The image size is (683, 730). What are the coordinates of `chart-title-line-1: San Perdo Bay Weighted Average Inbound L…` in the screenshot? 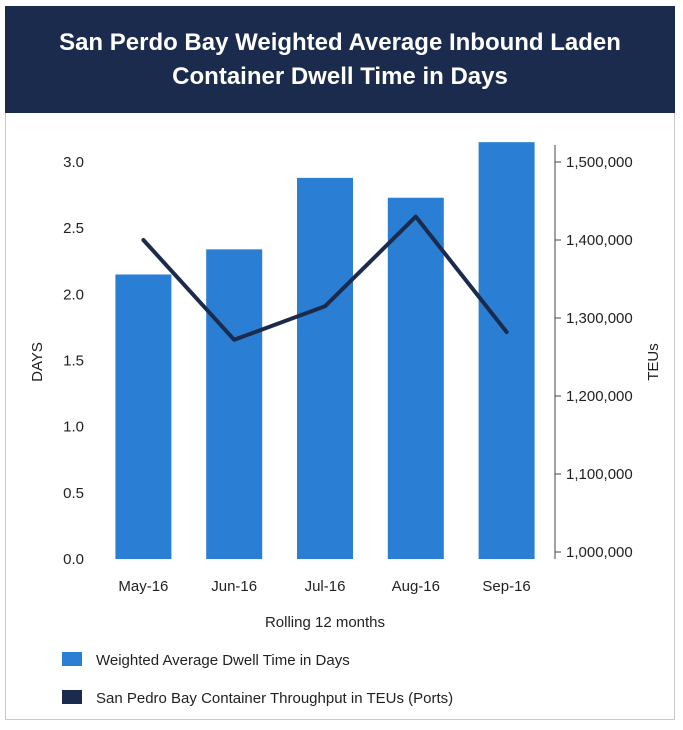 It's located at (340, 42).